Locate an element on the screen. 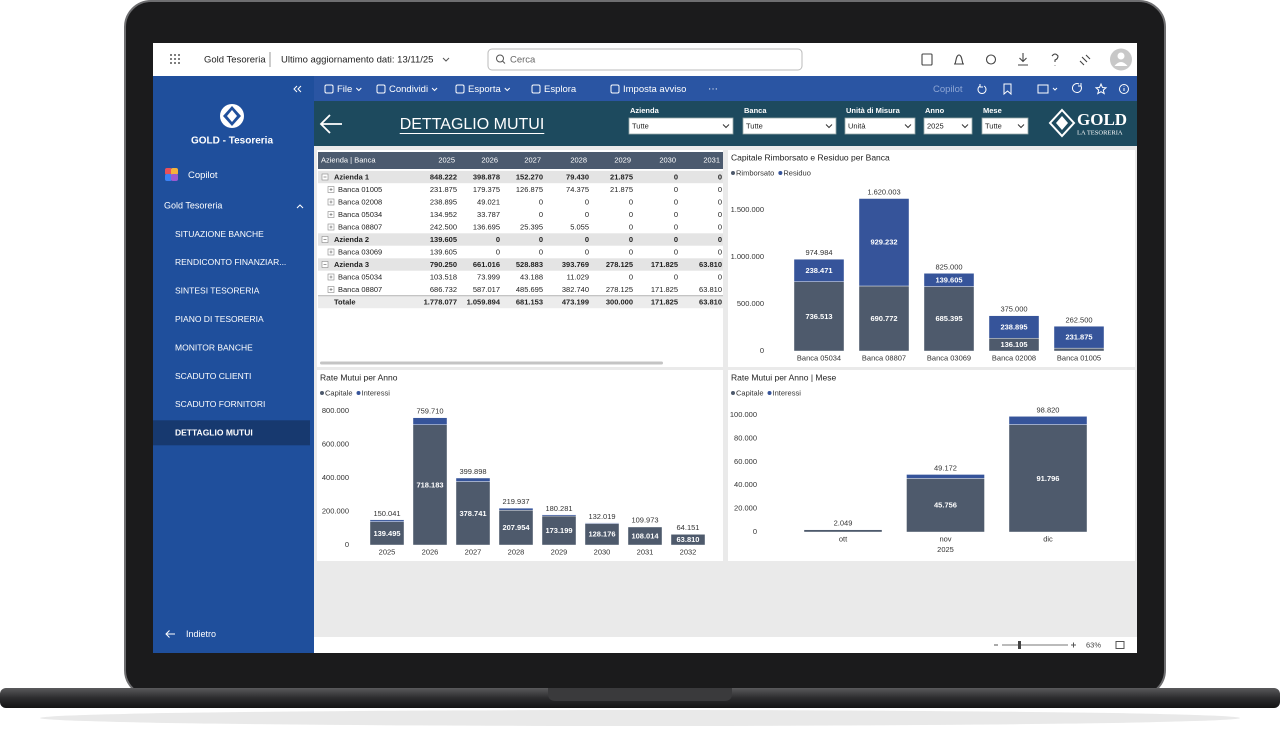 The width and height of the screenshot is (1280, 745). fit-page is located at coordinates (1120, 645).